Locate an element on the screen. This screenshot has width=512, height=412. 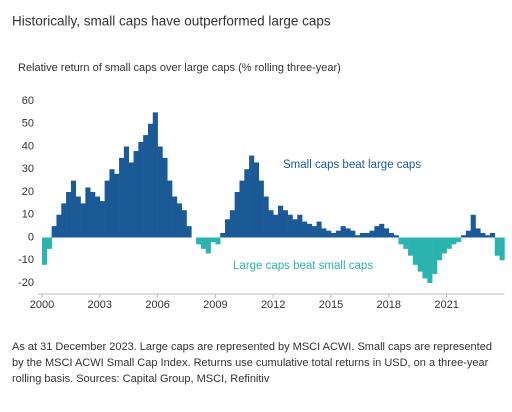
y-tick-label: 40 is located at coordinates (28, 146).